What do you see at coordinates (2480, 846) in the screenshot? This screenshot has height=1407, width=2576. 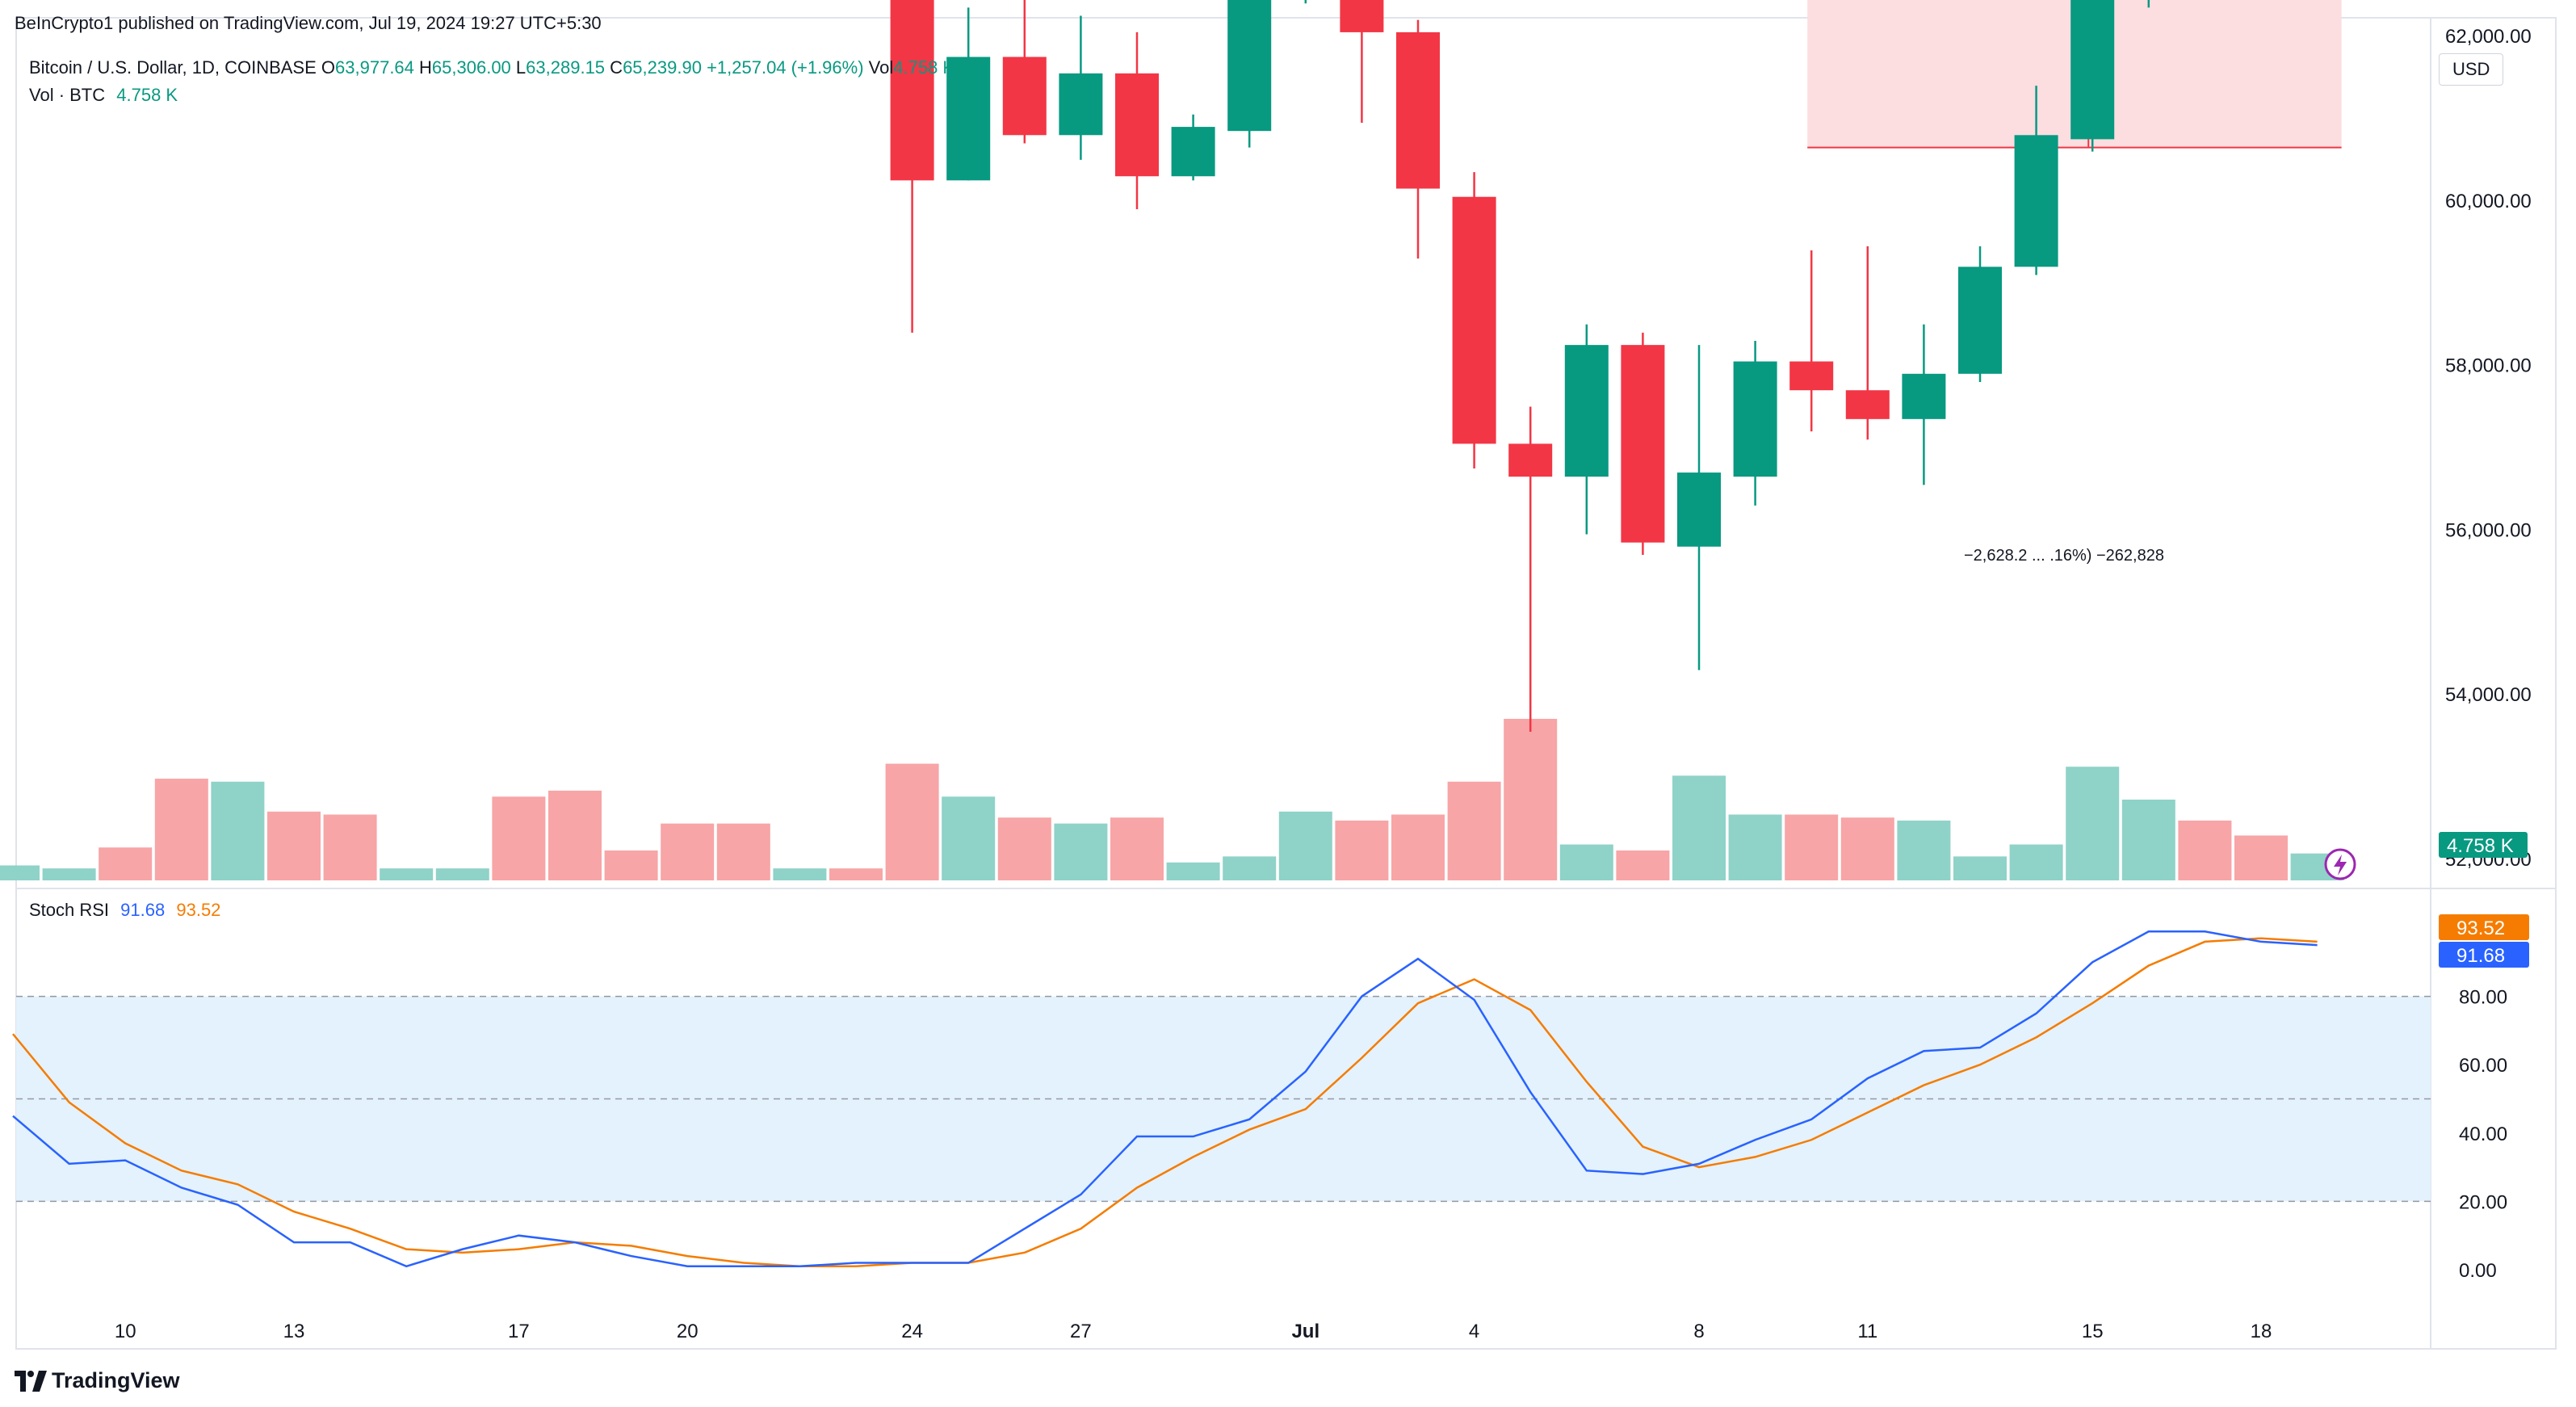 I see `volume-tag: 4.758 K` at bounding box center [2480, 846].